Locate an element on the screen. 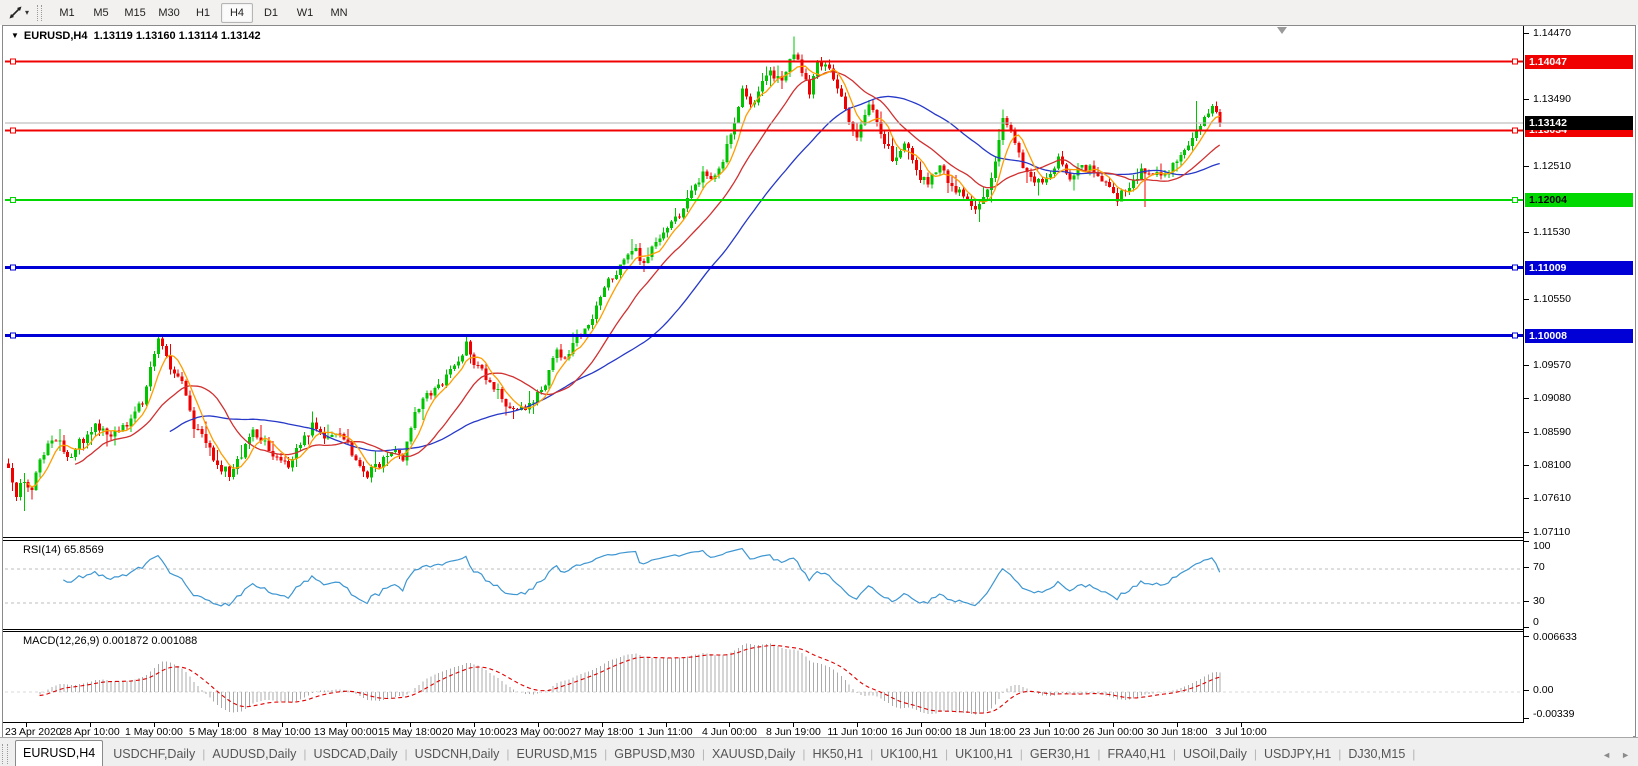 Image resolution: width=1638 pixels, height=766 pixels. time-axis-label: 23 Apr 2020 is located at coordinates (33, 732).